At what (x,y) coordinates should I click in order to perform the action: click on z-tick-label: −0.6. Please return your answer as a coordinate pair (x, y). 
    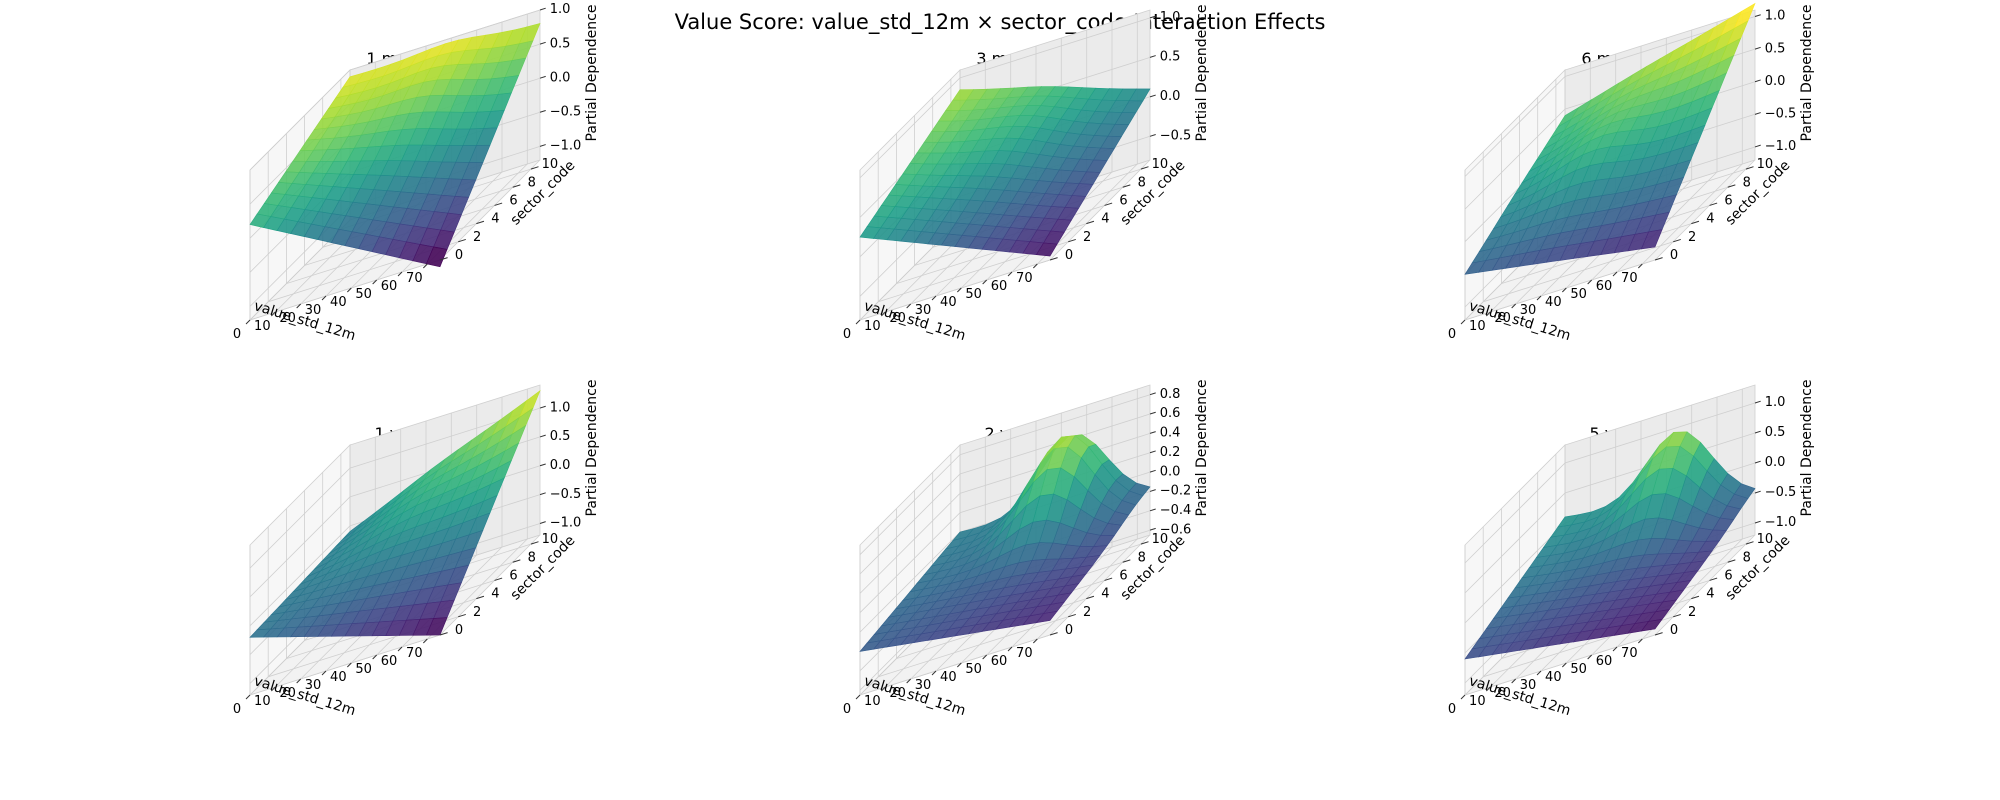
    Looking at the image, I should click on (1176, 529).